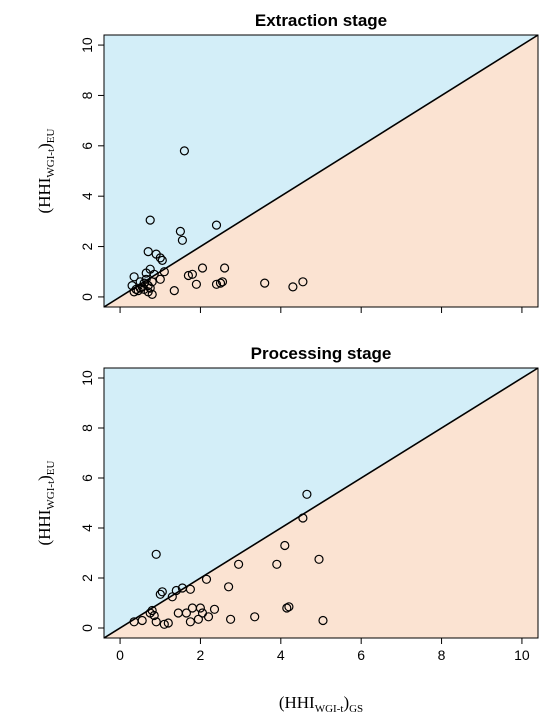 The image size is (546, 718). I want to click on x-axis-label: (HHIWGI-t)GS, so click(321, 704).